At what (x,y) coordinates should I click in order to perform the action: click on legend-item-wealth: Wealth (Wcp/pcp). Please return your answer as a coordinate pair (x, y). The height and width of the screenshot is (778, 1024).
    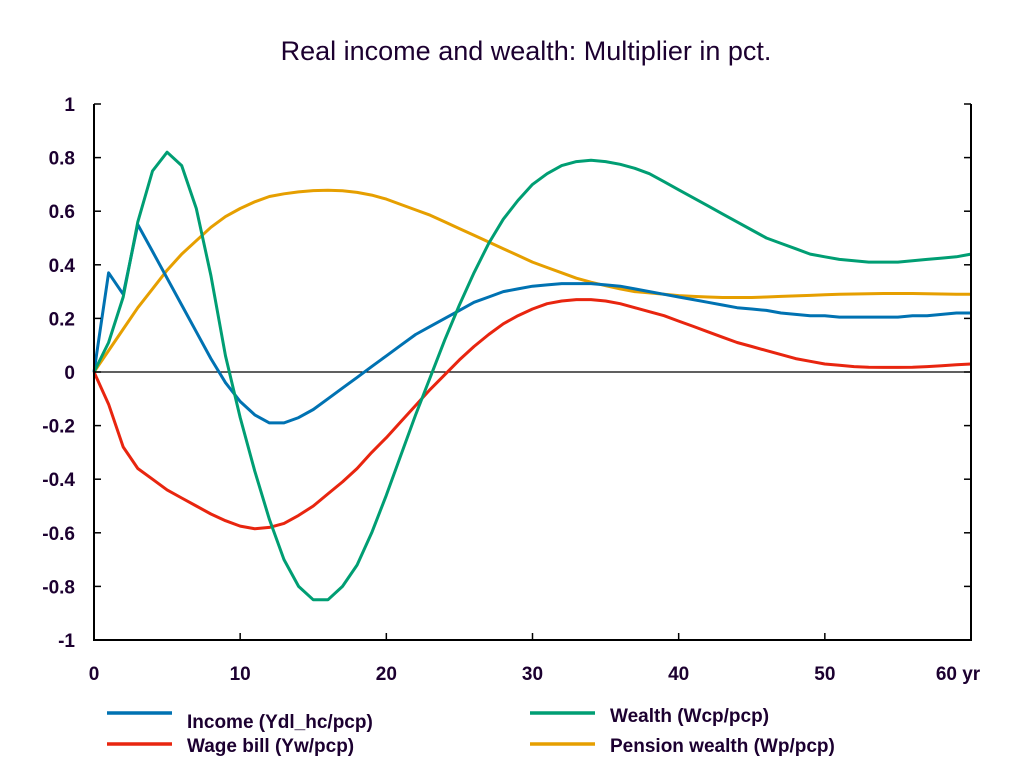
    Looking at the image, I should click on (649, 716).